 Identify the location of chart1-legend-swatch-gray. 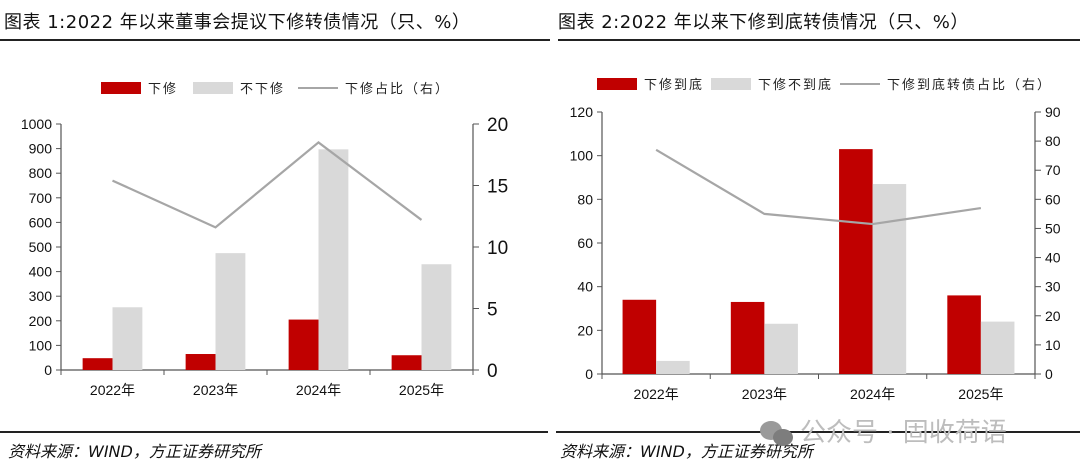
(213, 88).